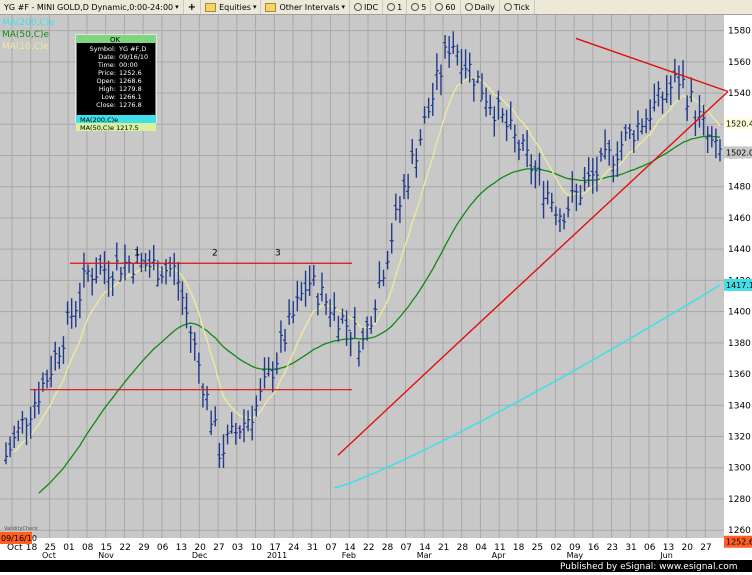  Describe the element at coordinates (28, 23) in the screenshot. I see `legend-ma200: MA(200,C)e` at that location.